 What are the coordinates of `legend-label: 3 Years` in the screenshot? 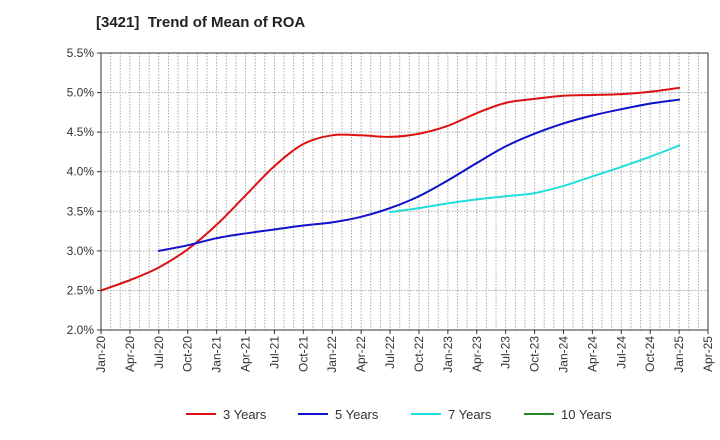 It's located at (245, 414).